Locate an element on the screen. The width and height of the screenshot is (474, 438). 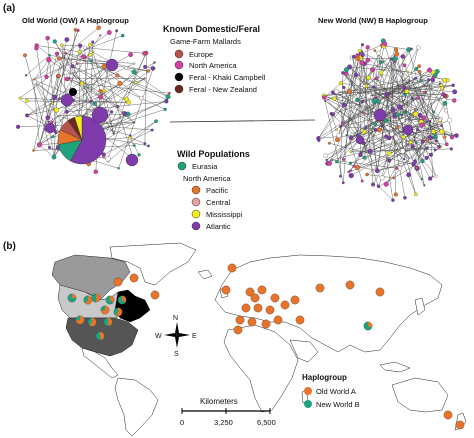
legend-swatch-old-world-a is located at coordinates (308, 391).